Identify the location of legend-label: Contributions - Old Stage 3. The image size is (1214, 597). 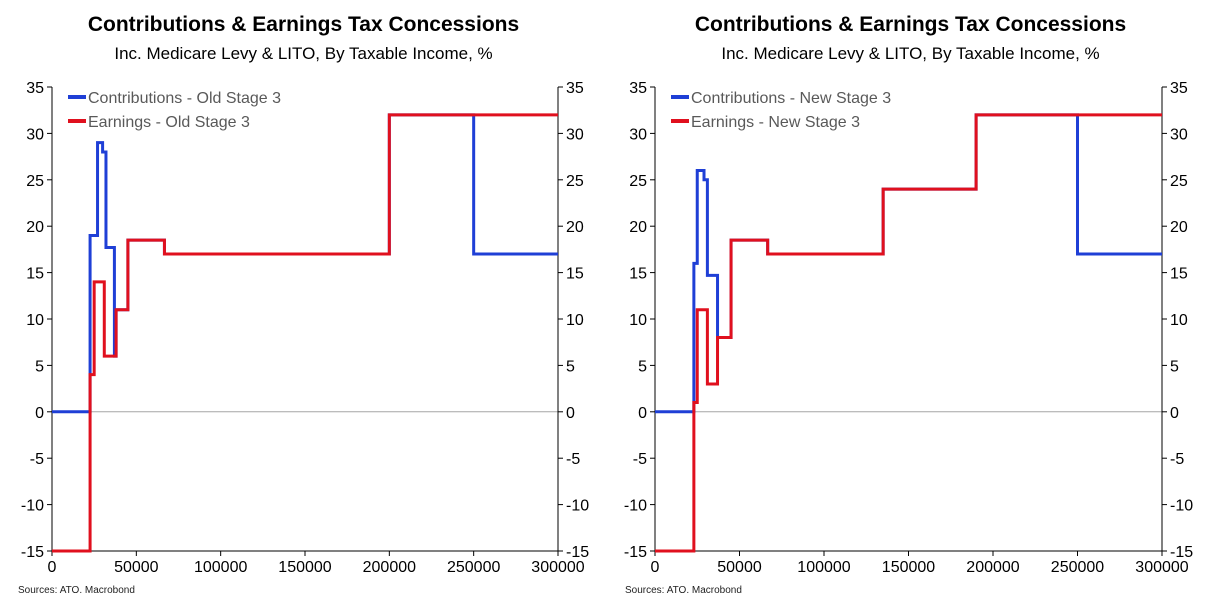
(184, 98).